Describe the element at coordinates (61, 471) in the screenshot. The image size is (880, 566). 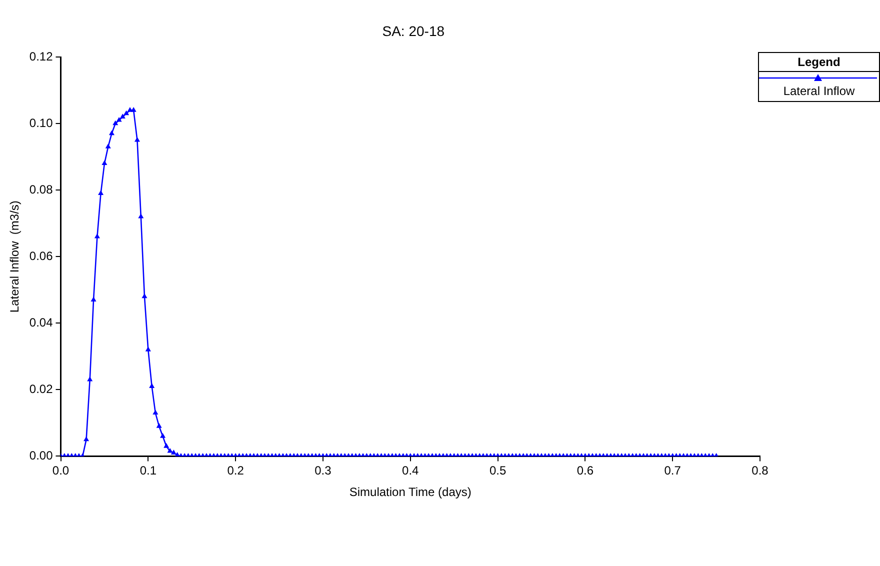
I see `x-tick-label: 0.0` at that location.